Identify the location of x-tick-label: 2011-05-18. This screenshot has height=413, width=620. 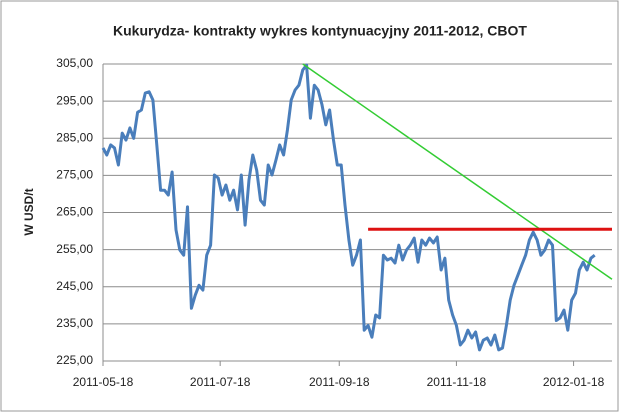
(103, 382).